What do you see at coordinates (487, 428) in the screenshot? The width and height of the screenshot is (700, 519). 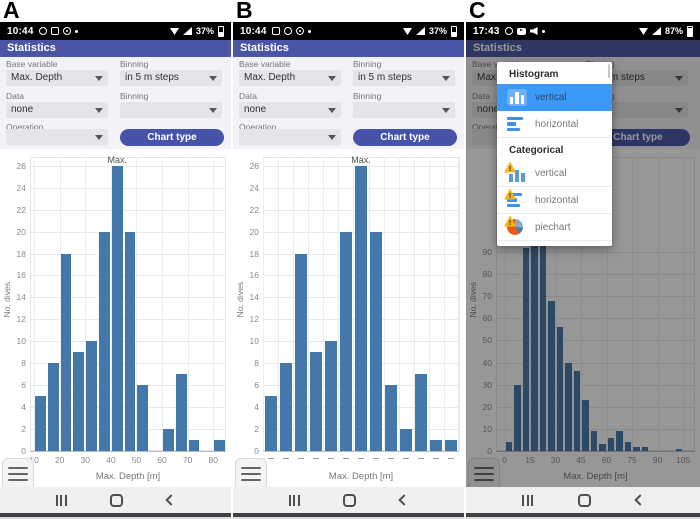 I see `ytick-label: 10` at bounding box center [487, 428].